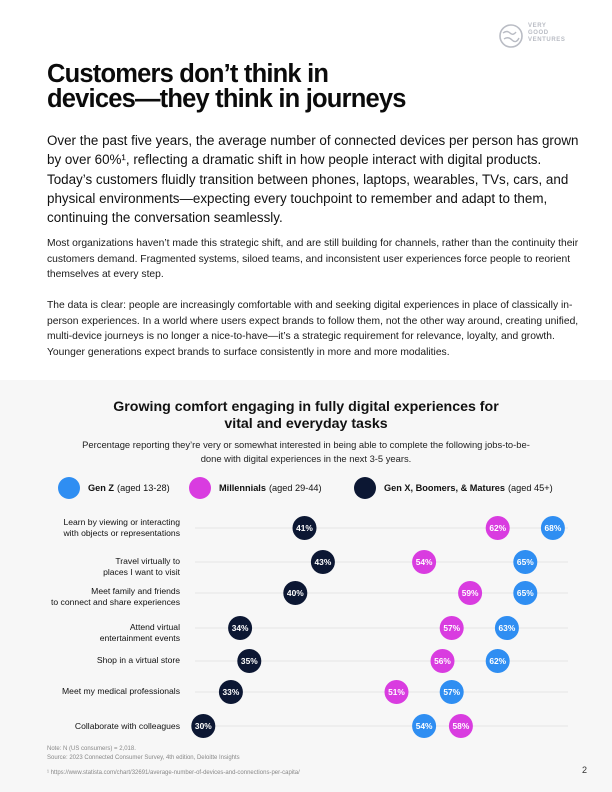  Describe the element at coordinates (121, 533) in the screenshot. I see `row-label-line: with objects or representations` at that location.